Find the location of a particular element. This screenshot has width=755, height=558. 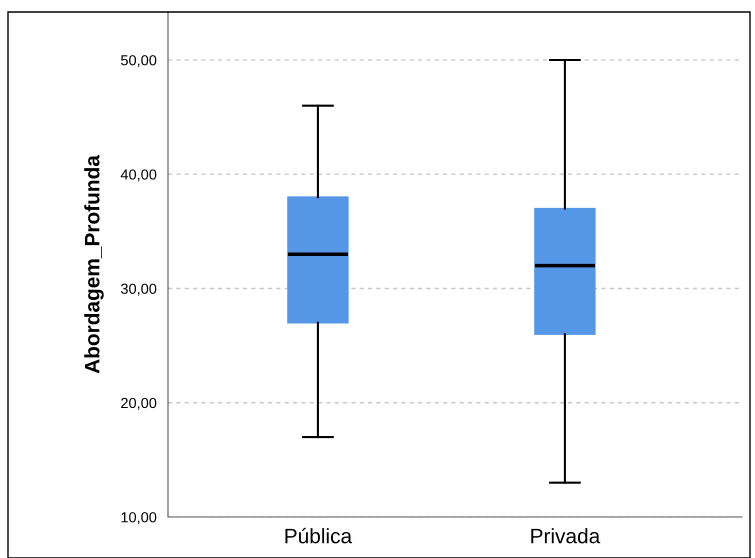

y-tick-label: 30,00 is located at coordinates (138, 290).